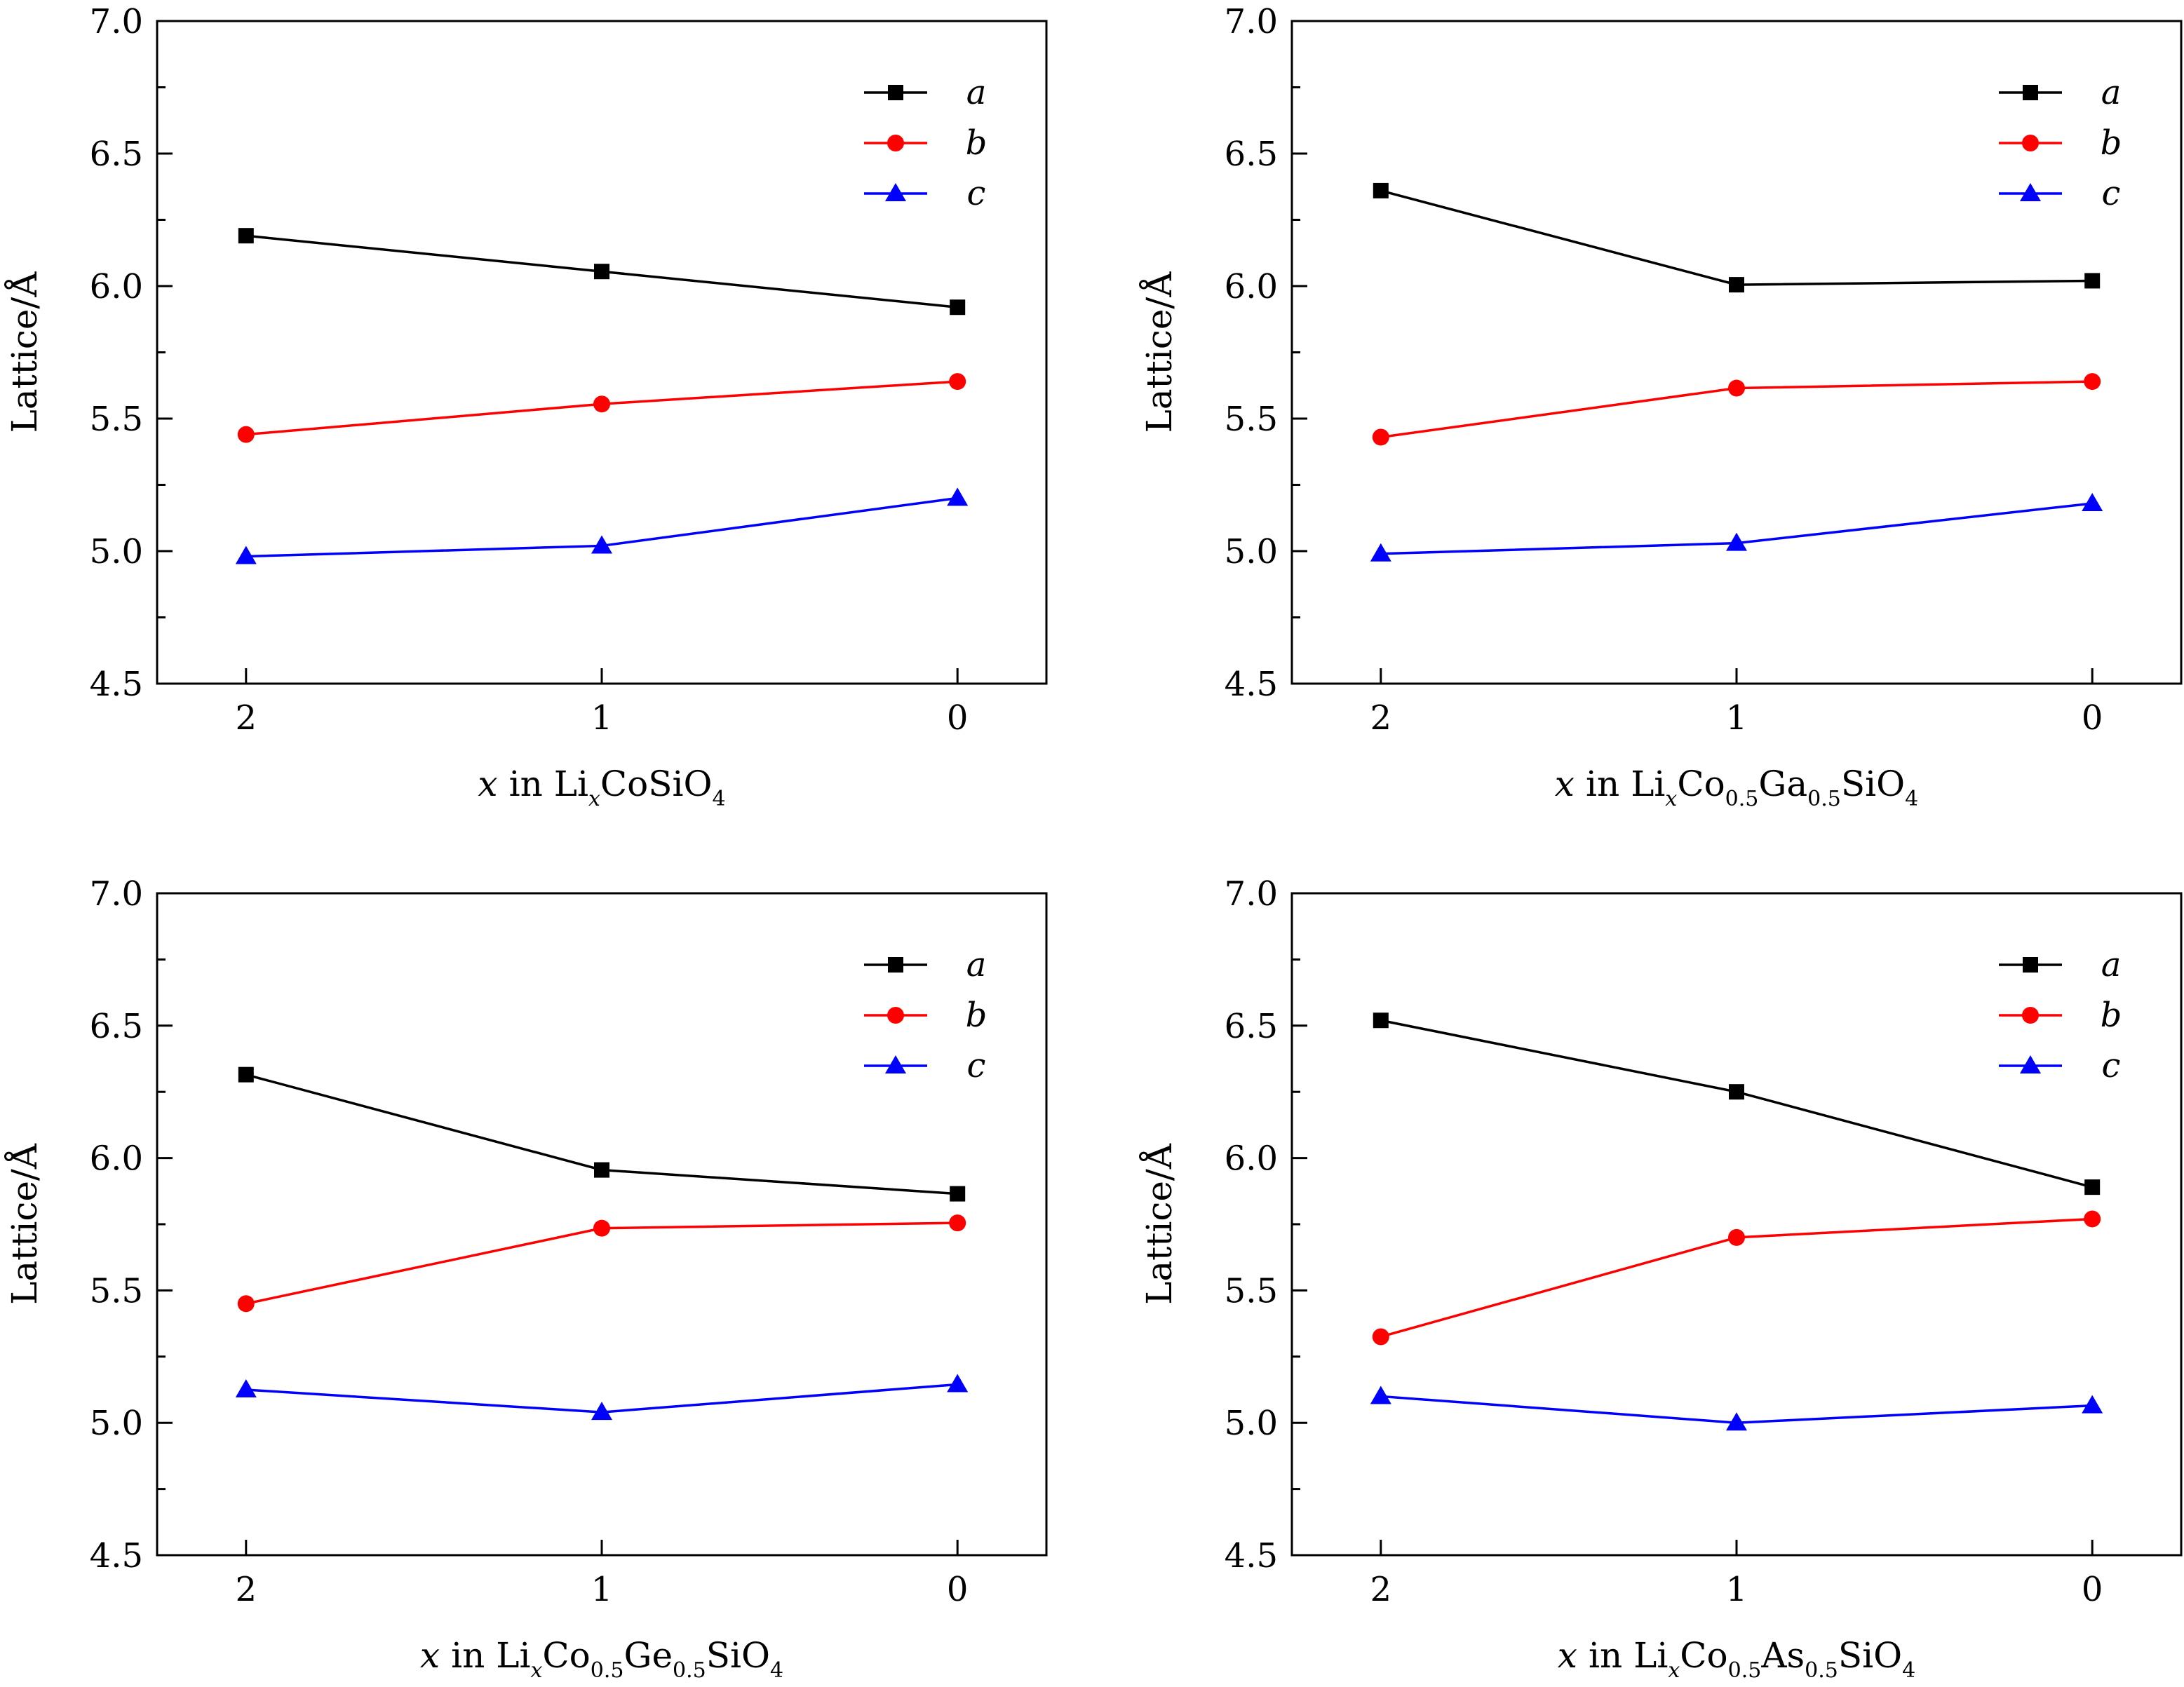 This screenshot has width=2184, height=1687. Describe the element at coordinates (656, 784) in the screenshot. I see `formula-part: CoSiO` at that location.